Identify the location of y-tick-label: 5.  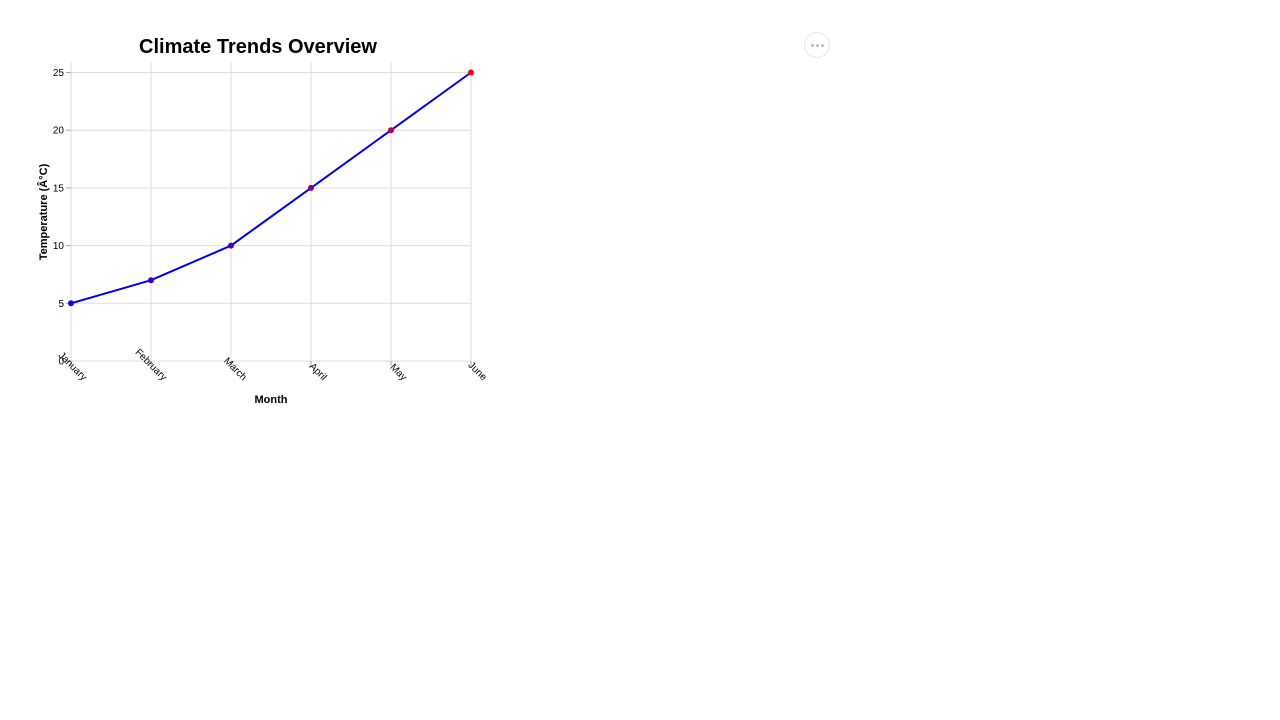
(61, 304).